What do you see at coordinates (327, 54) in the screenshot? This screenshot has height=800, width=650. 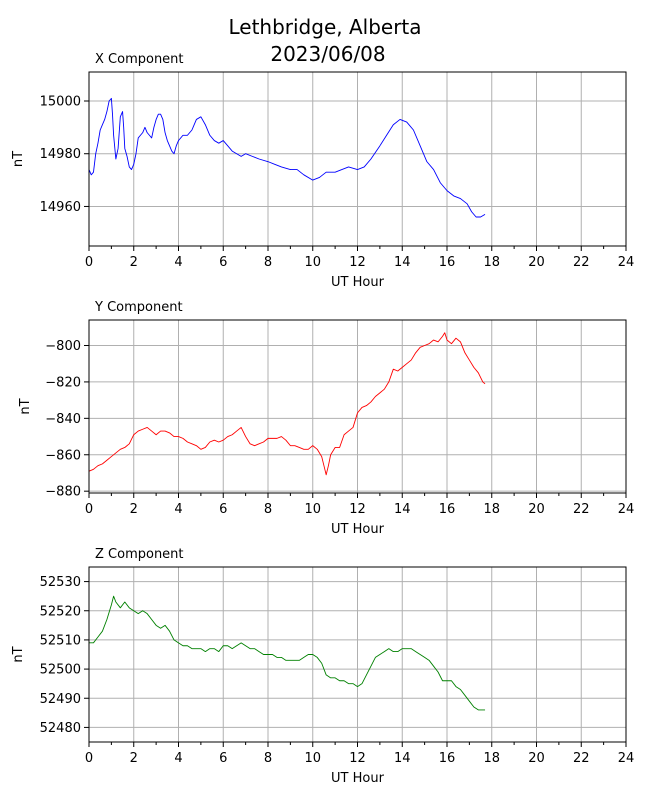 I see `figure-title-line2: 2023/06/08` at bounding box center [327, 54].